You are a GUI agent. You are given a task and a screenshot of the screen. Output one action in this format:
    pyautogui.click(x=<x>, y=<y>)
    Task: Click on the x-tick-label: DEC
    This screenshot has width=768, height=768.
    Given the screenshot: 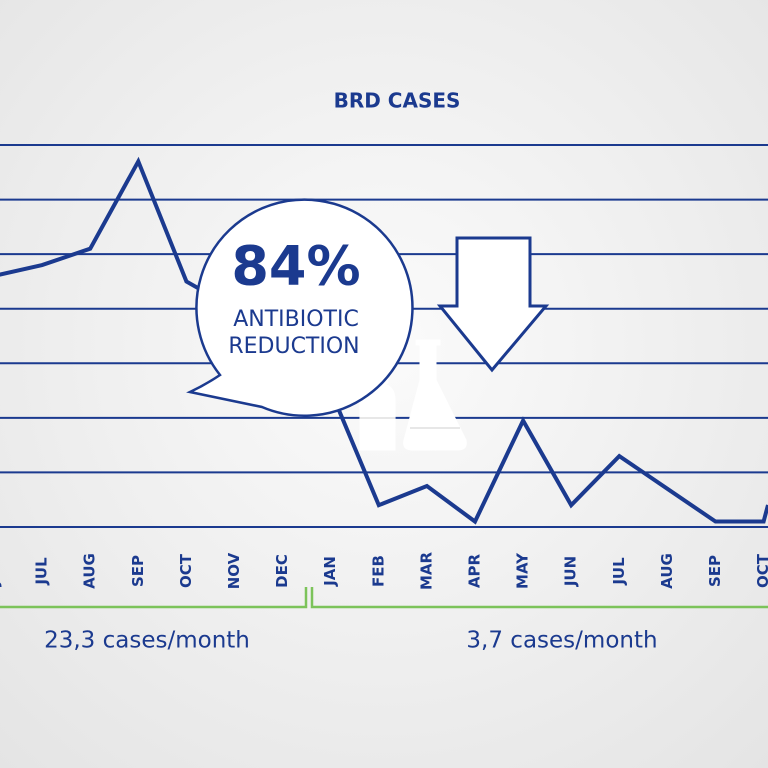 What is the action you would take?
    pyautogui.click(x=282, y=571)
    